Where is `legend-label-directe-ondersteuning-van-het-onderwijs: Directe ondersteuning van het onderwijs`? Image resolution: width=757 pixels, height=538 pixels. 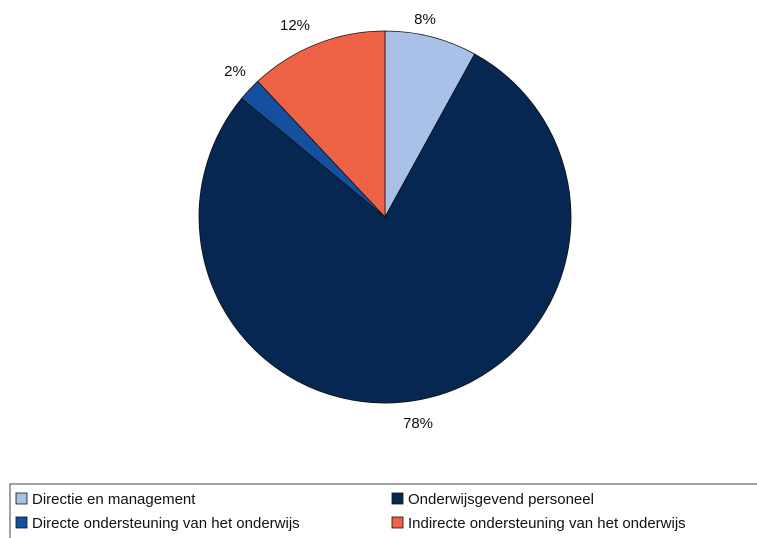
legend-label-directe-ondersteuning-van-het-onderwijs: Directe ondersteuning van het onderwijs is located at coordinates (166, 523).